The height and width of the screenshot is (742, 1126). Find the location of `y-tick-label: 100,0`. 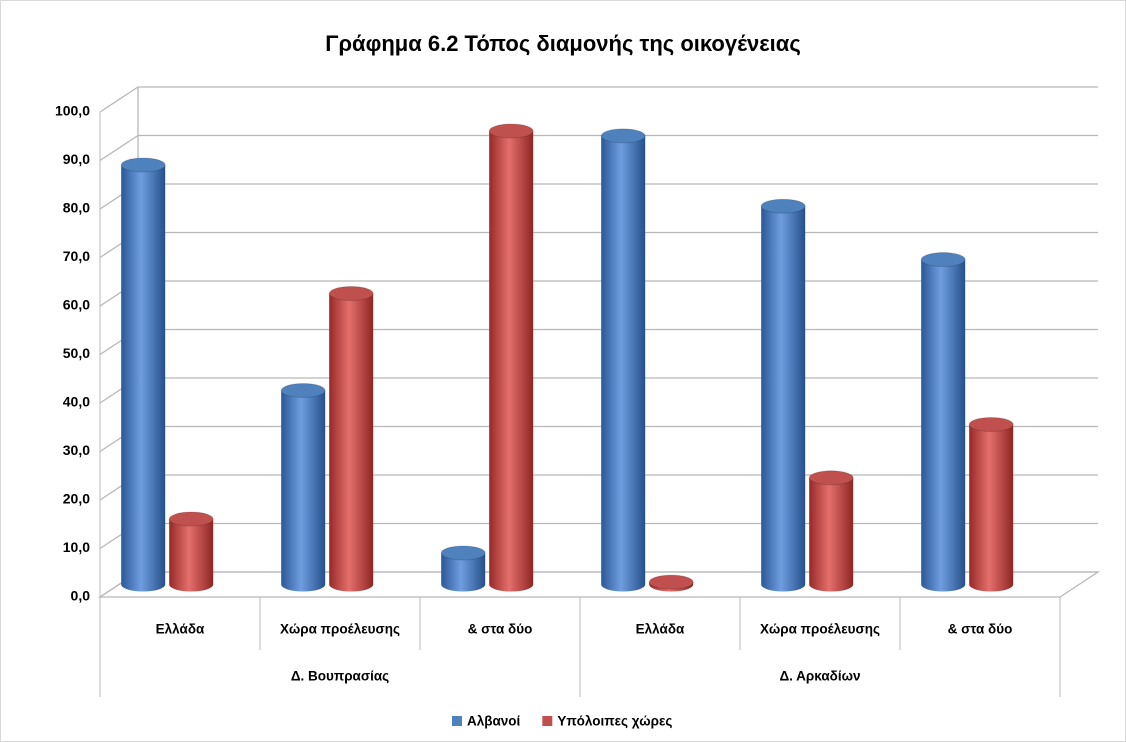

y-tick-label: 100,0 is located at coordinates (72, 111).